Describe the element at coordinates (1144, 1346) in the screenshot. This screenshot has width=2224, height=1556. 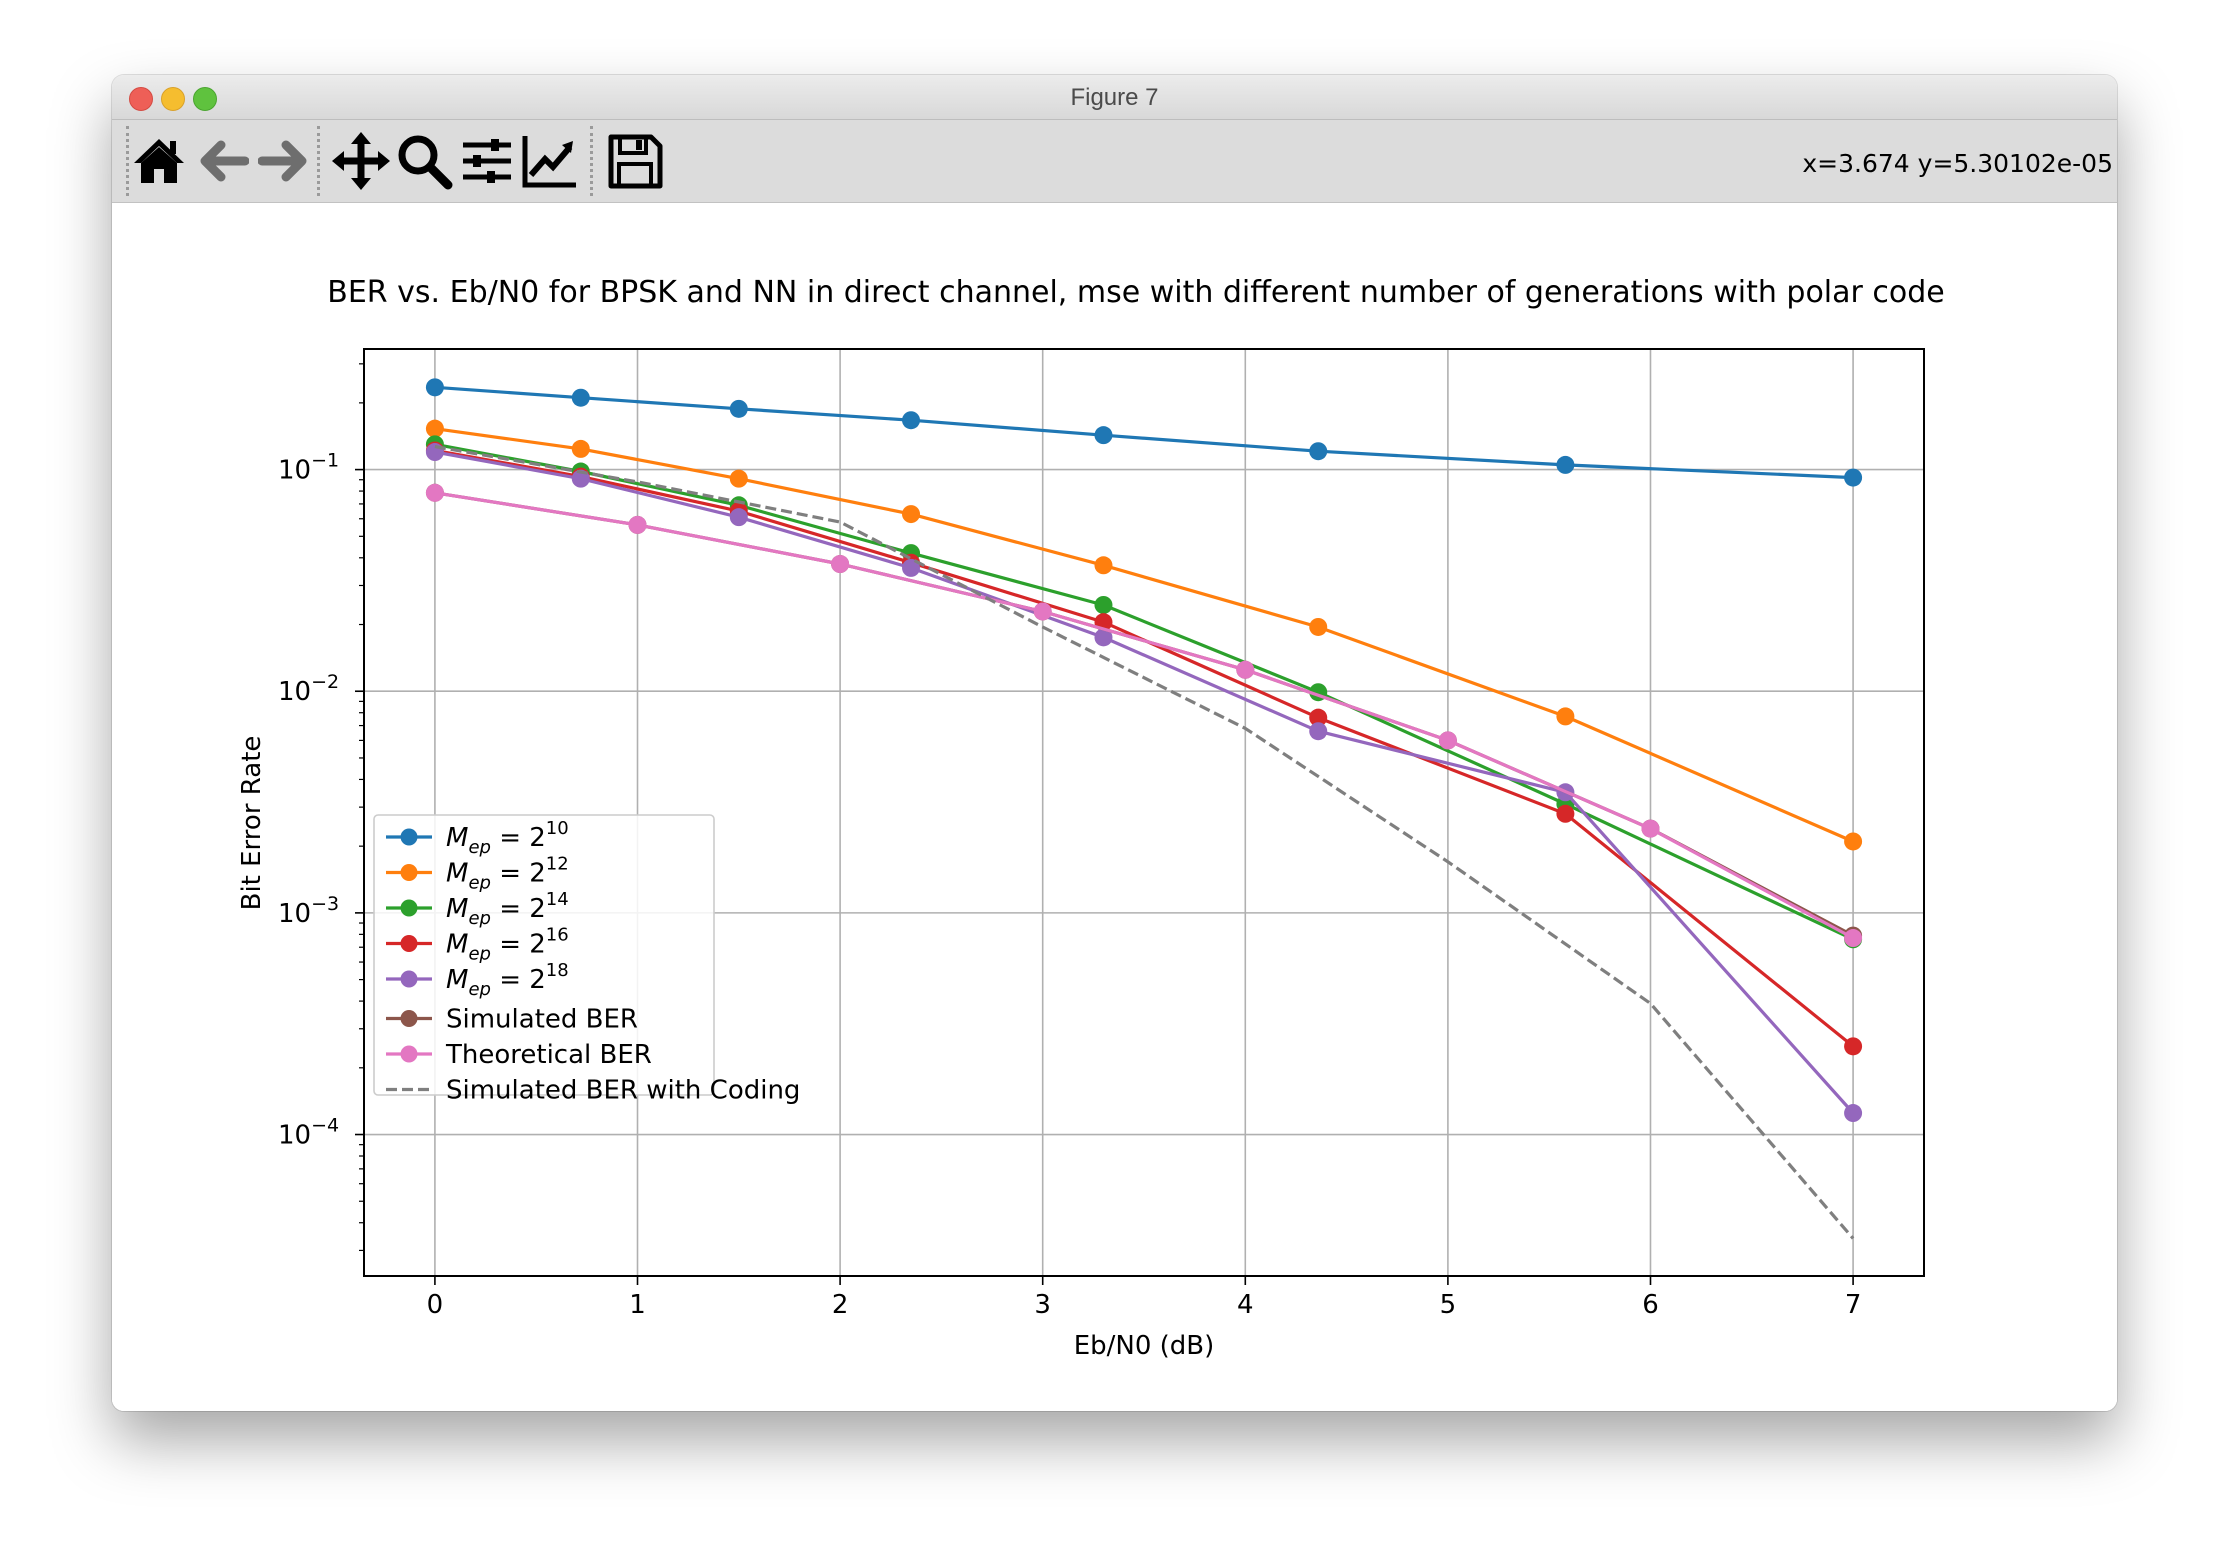
I see `x-axis-label: Eb/N0 (dB)` at that location.